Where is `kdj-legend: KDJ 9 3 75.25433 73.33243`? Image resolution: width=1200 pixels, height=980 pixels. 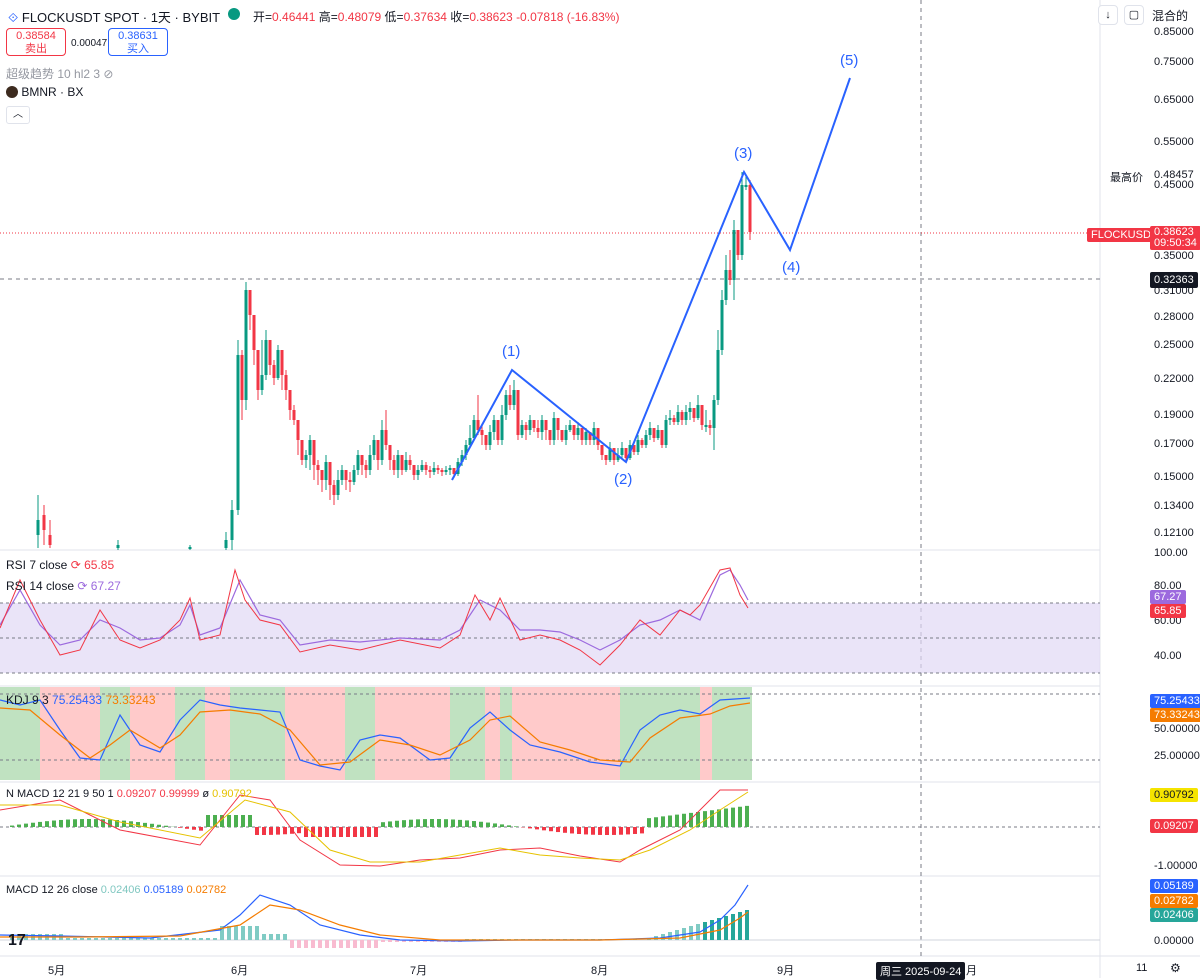
kdj-legend: KDJ 9 3 75.25433 73.33243 is located at coordinates (81, 700).